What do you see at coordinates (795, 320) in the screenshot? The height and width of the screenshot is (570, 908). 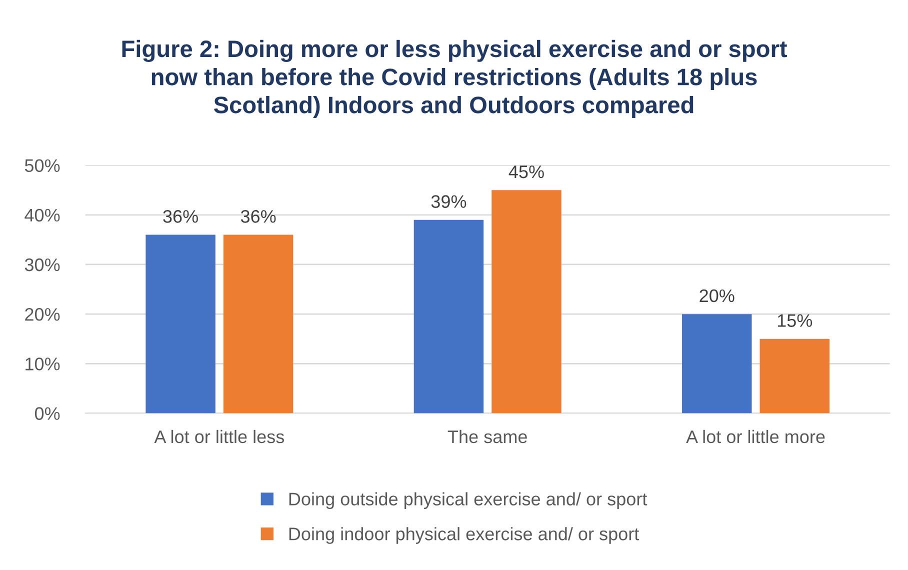 I see `text: 15%` at bounding box center [795, 320].